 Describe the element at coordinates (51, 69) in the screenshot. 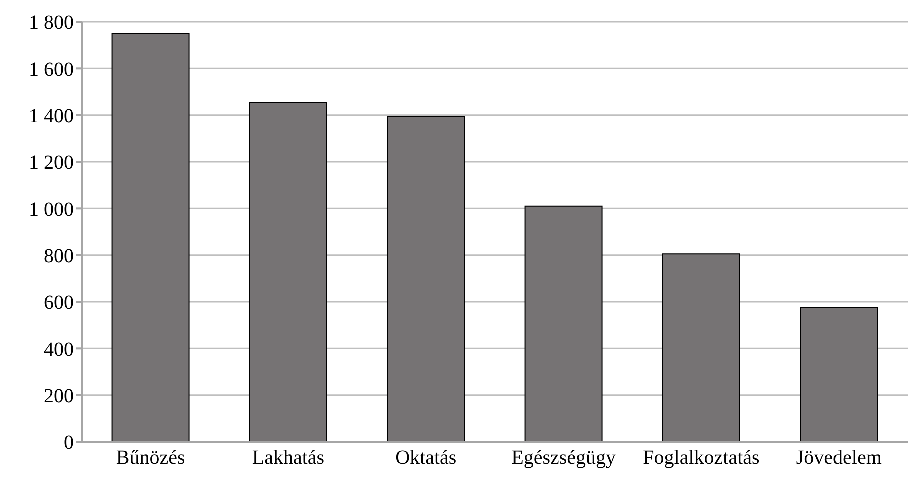

I see `y-tick-label: 1 600` at that location.